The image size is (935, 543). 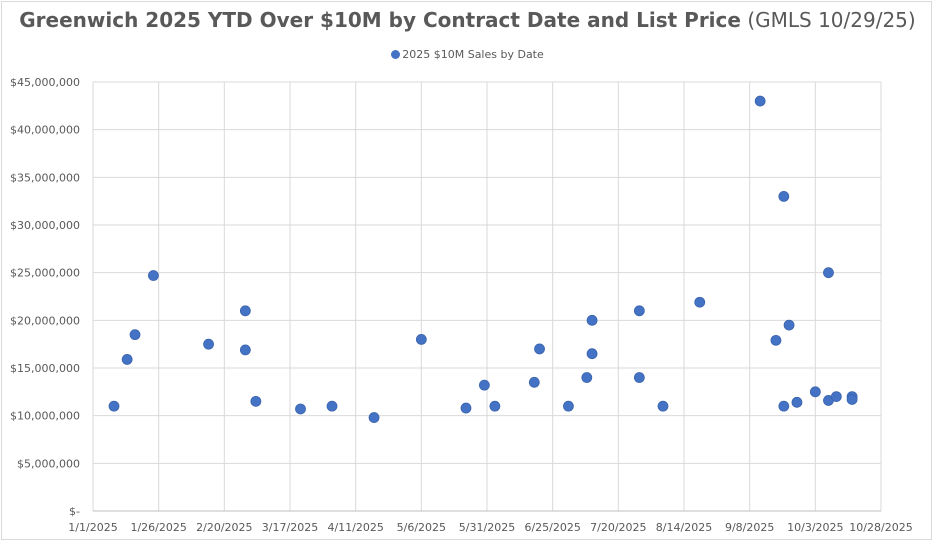 What do you see at coordinates (45, 225) in the screenshot?
I see `y-tick-label: $30,000,000` at bounding box center [45, 225].